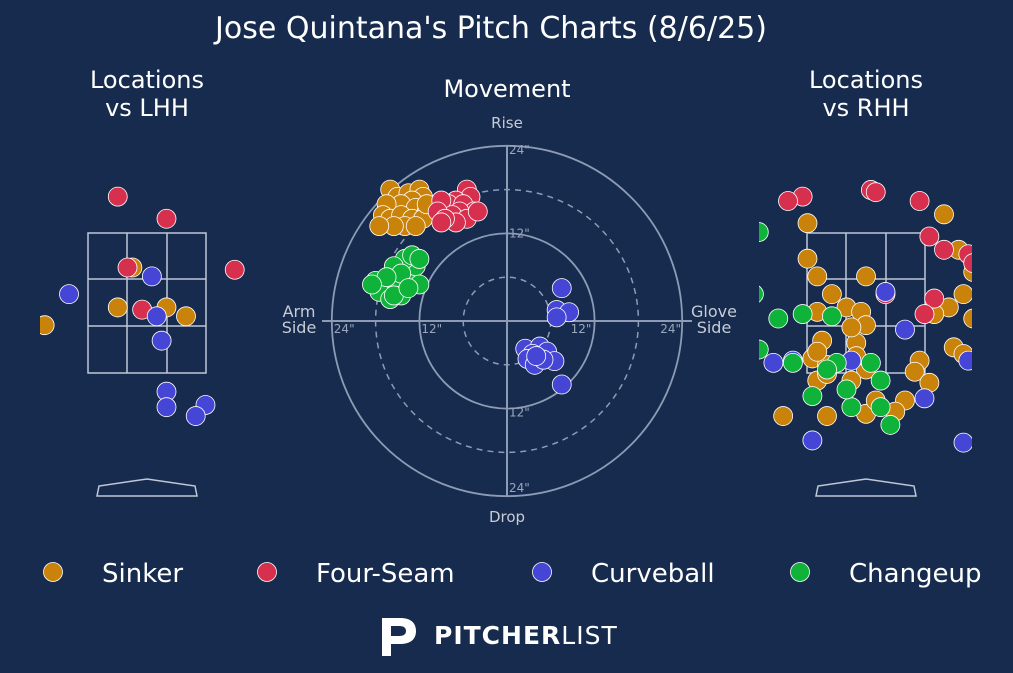  I want to click on rhh-panel-title: Locations vs RHH, so click(866, 94).